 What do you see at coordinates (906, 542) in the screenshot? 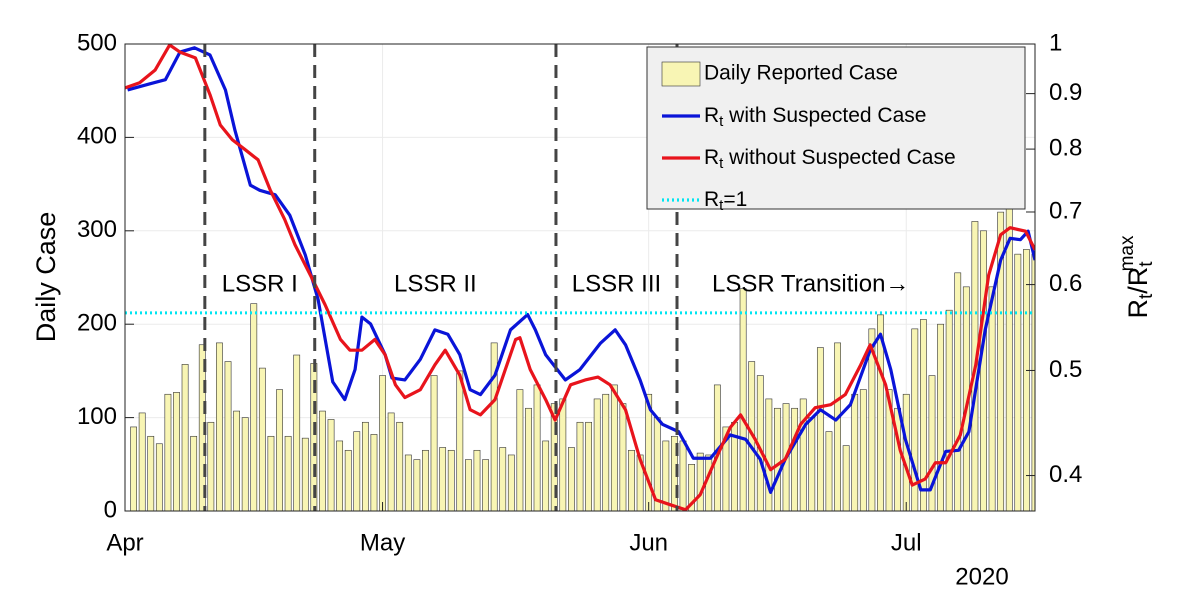
I see `x-tick-label: Jul` at bounding box center [906, 542].